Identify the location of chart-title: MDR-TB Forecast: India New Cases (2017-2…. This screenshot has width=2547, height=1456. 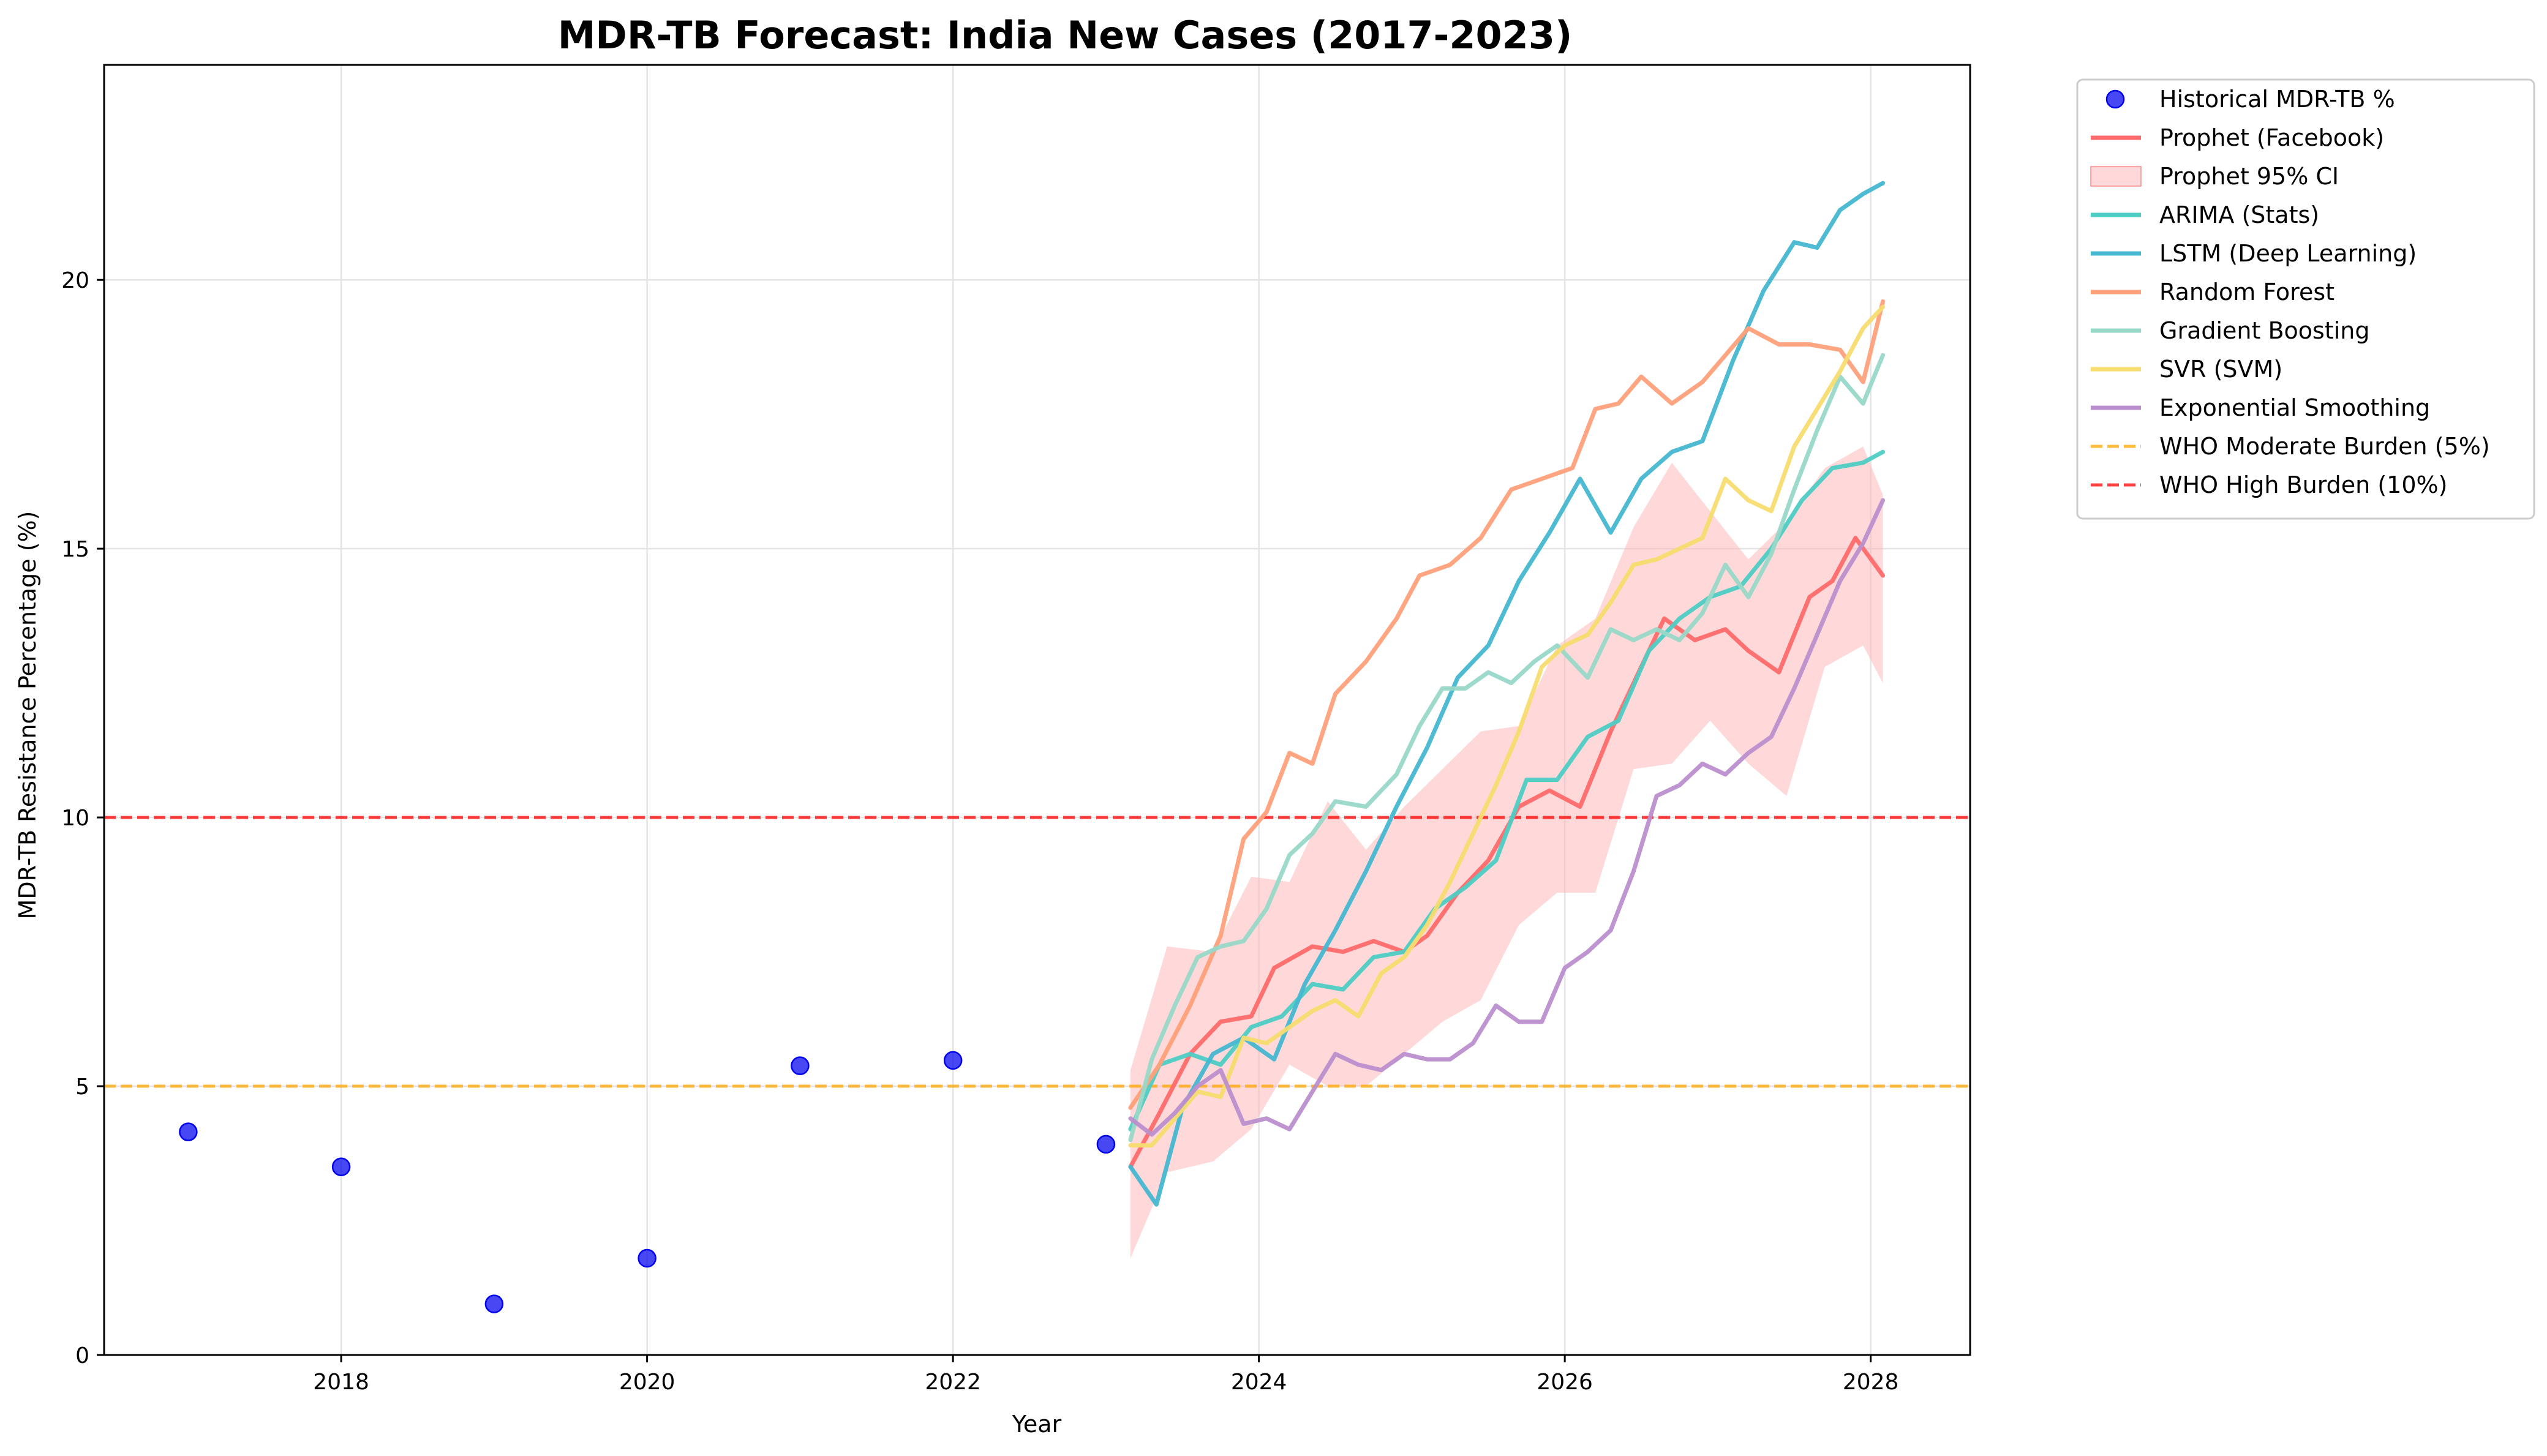
(1065, 35).